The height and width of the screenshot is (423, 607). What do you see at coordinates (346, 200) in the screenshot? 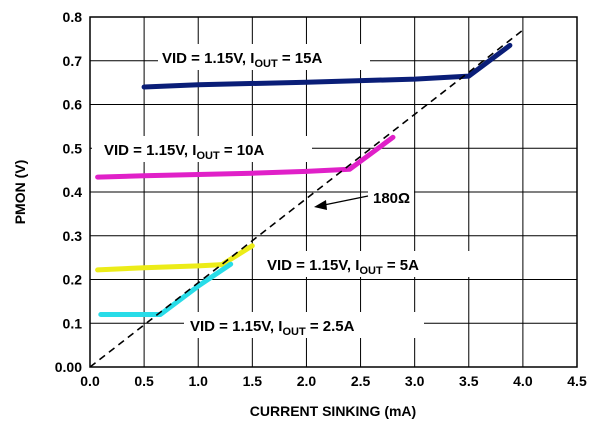
I see `resistor-arrow-line` at bounding box center [346, 200].